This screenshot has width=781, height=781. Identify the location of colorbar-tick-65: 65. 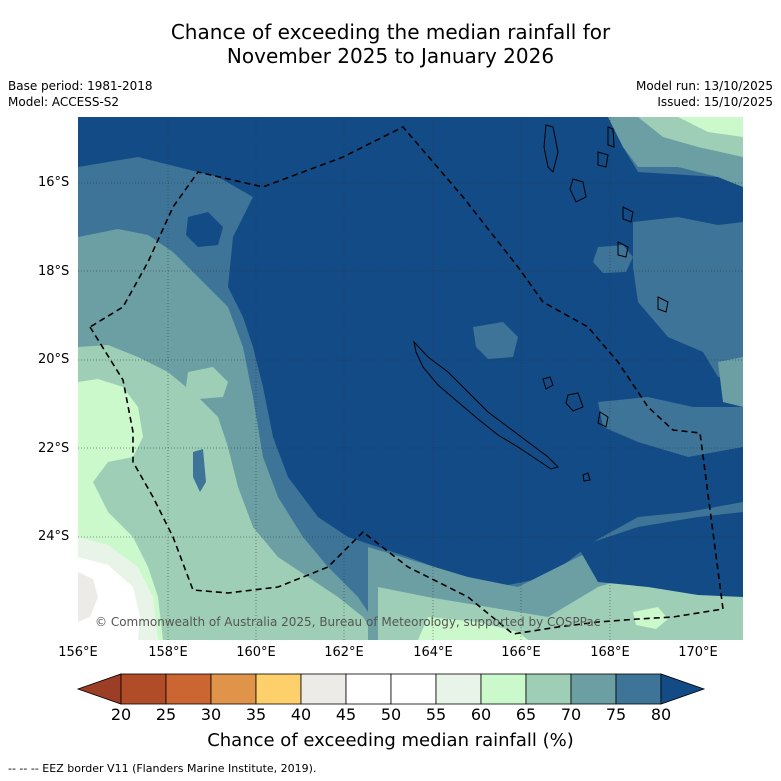
(526, 714).